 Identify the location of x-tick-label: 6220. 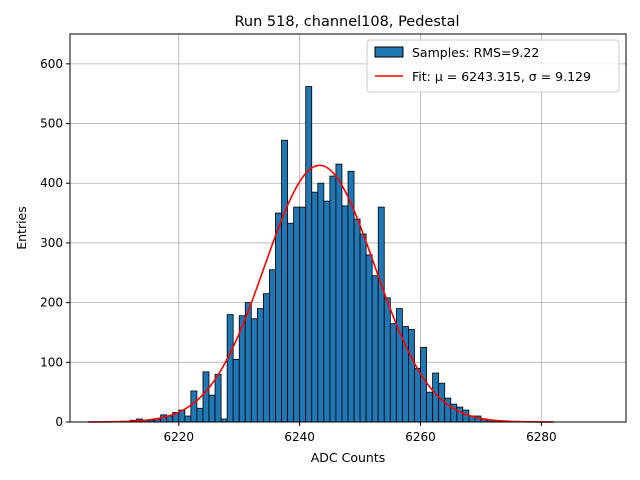
(179, 437).